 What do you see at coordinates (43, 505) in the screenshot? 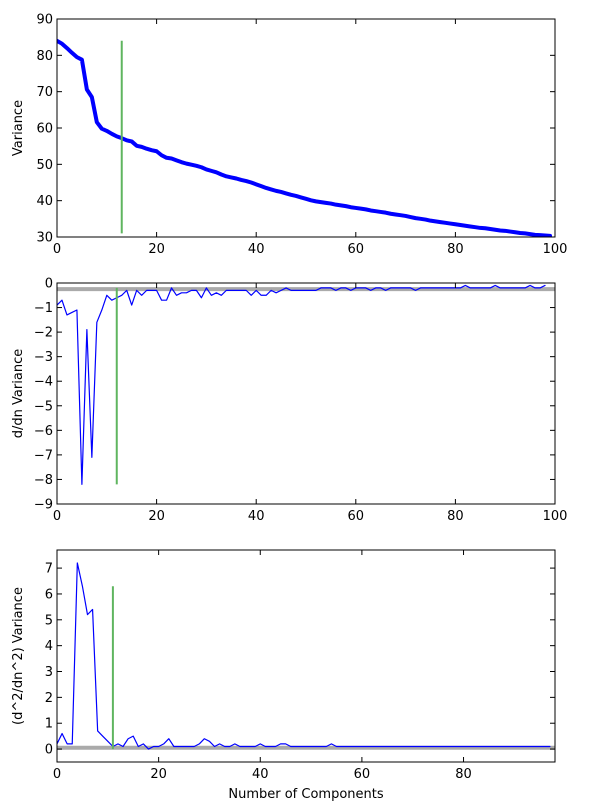
I see `y-tick-label: −9` at bounding box center [43, 505].